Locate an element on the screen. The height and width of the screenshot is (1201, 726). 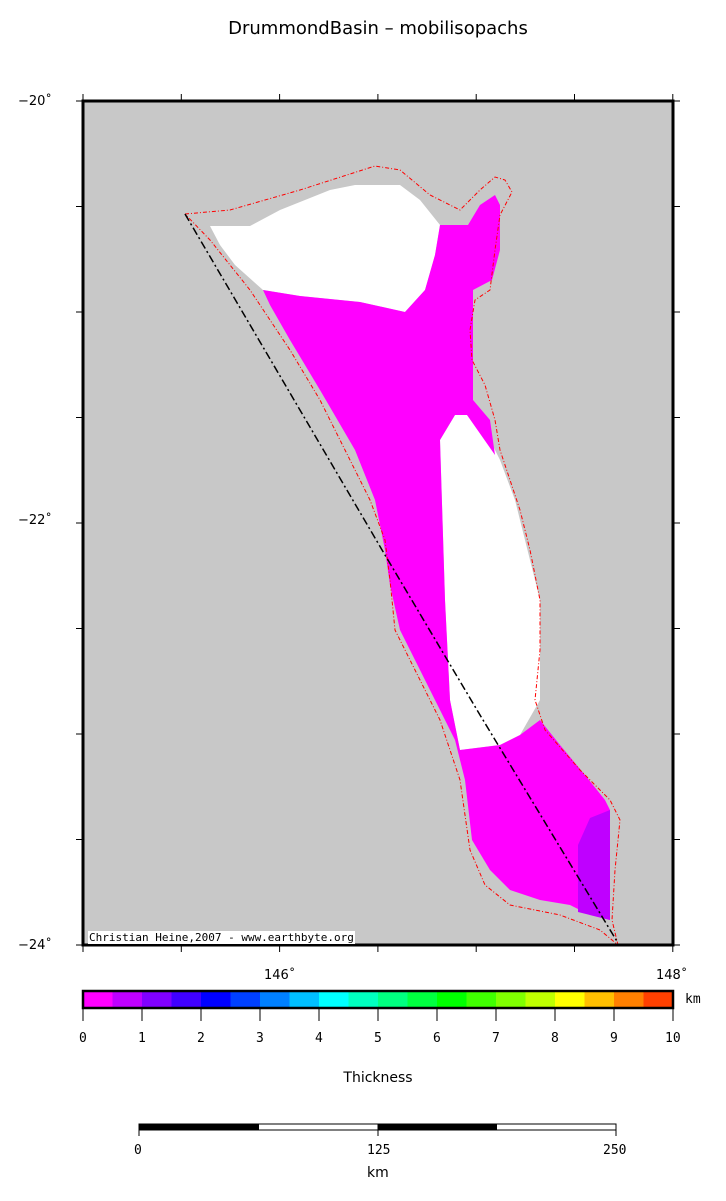
lat-label: −20˚ is located at coordinates (35, 101).